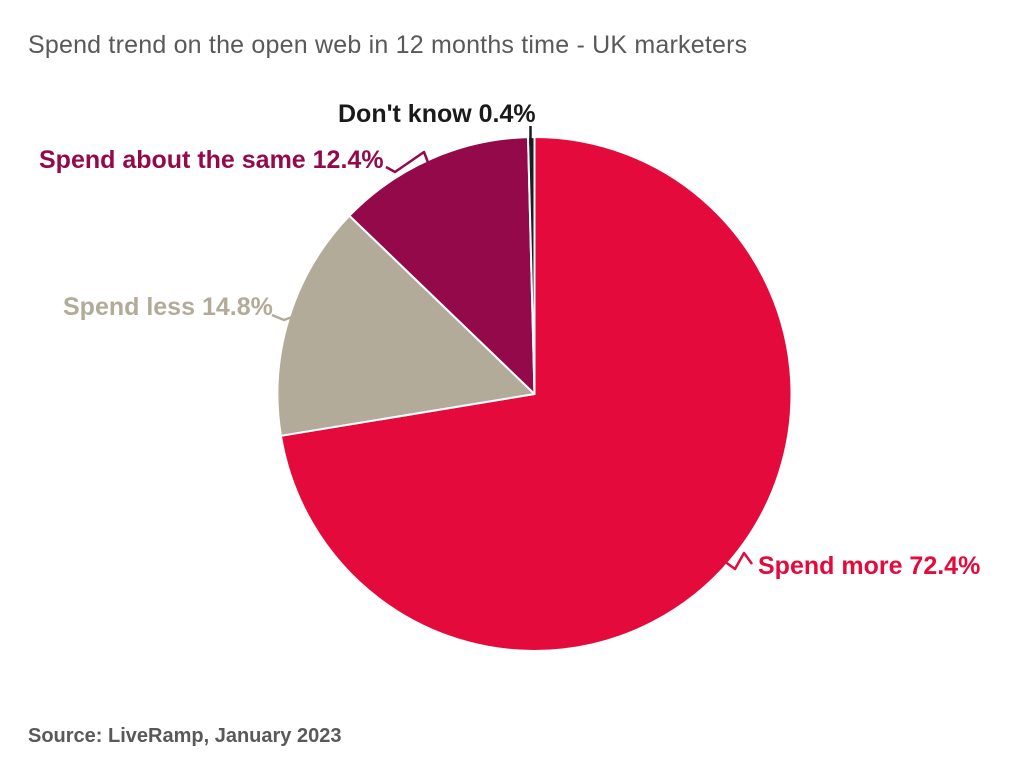 This screenshot has width=1024, height=772. What do you see at coordinates (408, 162) in the screenshot?
I see `leader-line-spend-about-the-same` at bounding box center [408, 162].